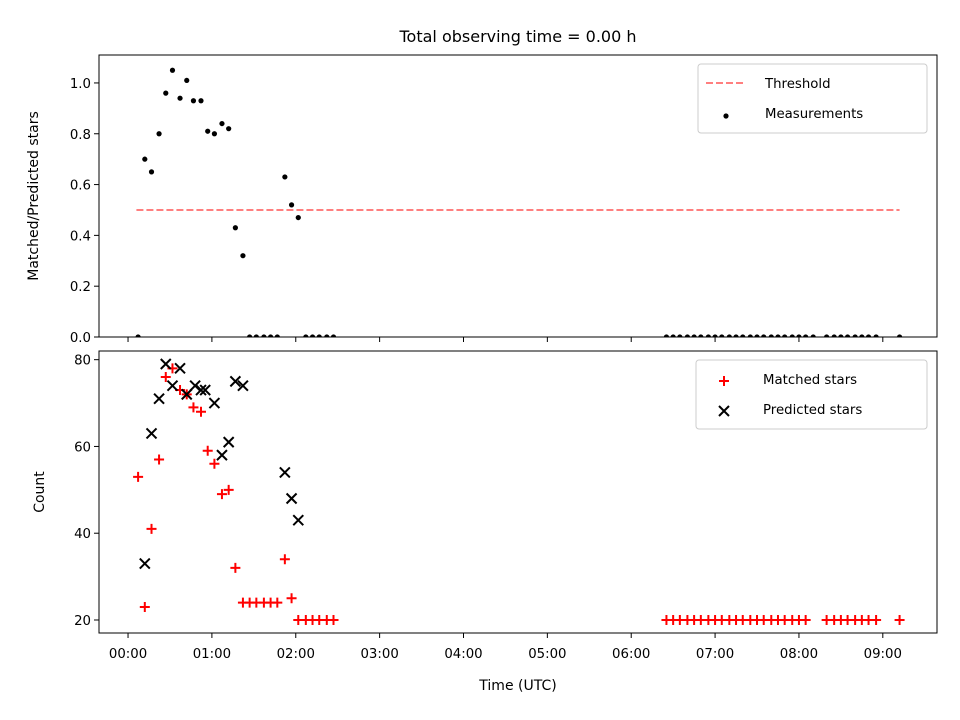 The width and height of the screenshot is (960, 720). Describe the element at coordinates (80, 84) in the screenshot. I see `y-tick-label: 1.0` at that location.